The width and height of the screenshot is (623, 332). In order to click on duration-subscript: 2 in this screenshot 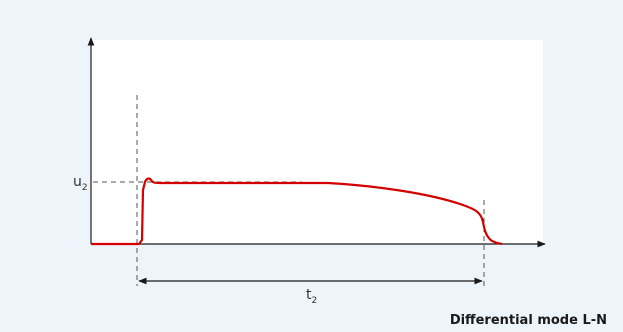, I will do `click(315, 301)`.